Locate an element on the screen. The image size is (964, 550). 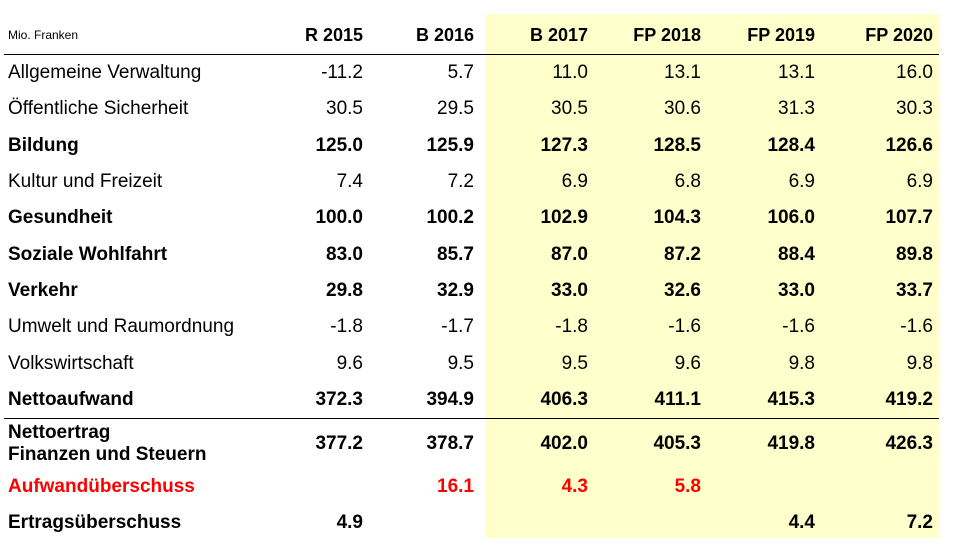
table-cell: 419.2 is located at coordinates (909, 399).